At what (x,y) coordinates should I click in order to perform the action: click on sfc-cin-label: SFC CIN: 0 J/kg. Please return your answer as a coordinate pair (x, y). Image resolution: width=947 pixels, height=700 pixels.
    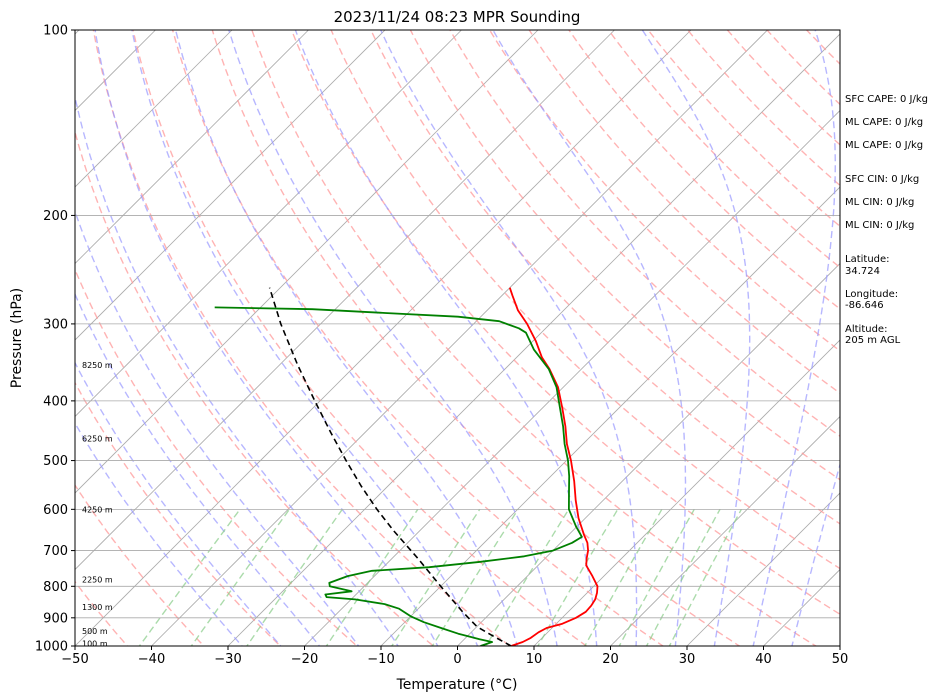
    Looking at the image, I should click on (882, 179).